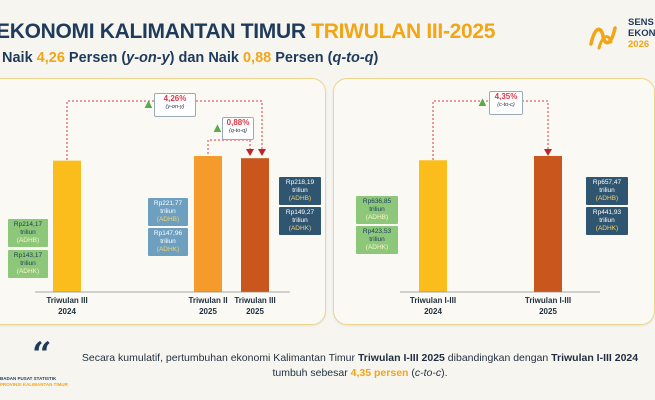 The image size is (655, 400). Describe the element at coordinates (238, 122) in the screenshot. I see `qtq-growth-value: 0,88%` at that location.